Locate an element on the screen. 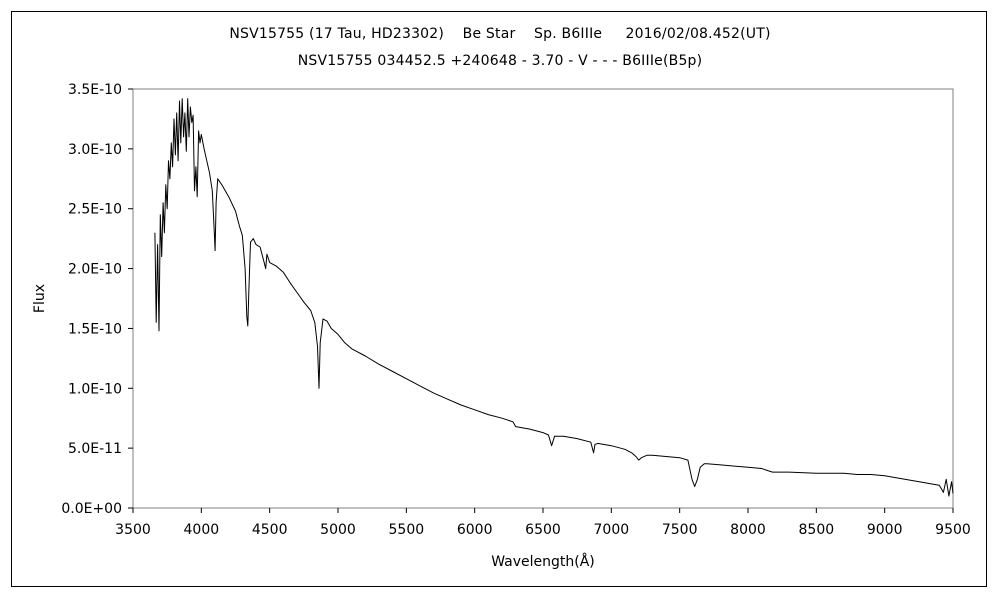  x-tick-label: 7500 is located at coordinates (680, 530).